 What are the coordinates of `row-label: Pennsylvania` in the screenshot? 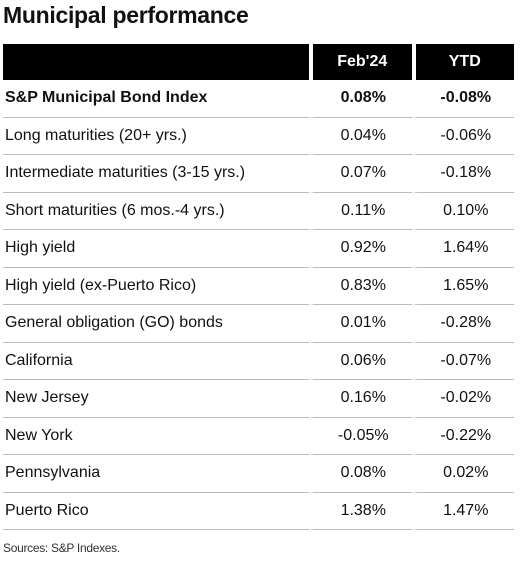 It's located at (156, 474).